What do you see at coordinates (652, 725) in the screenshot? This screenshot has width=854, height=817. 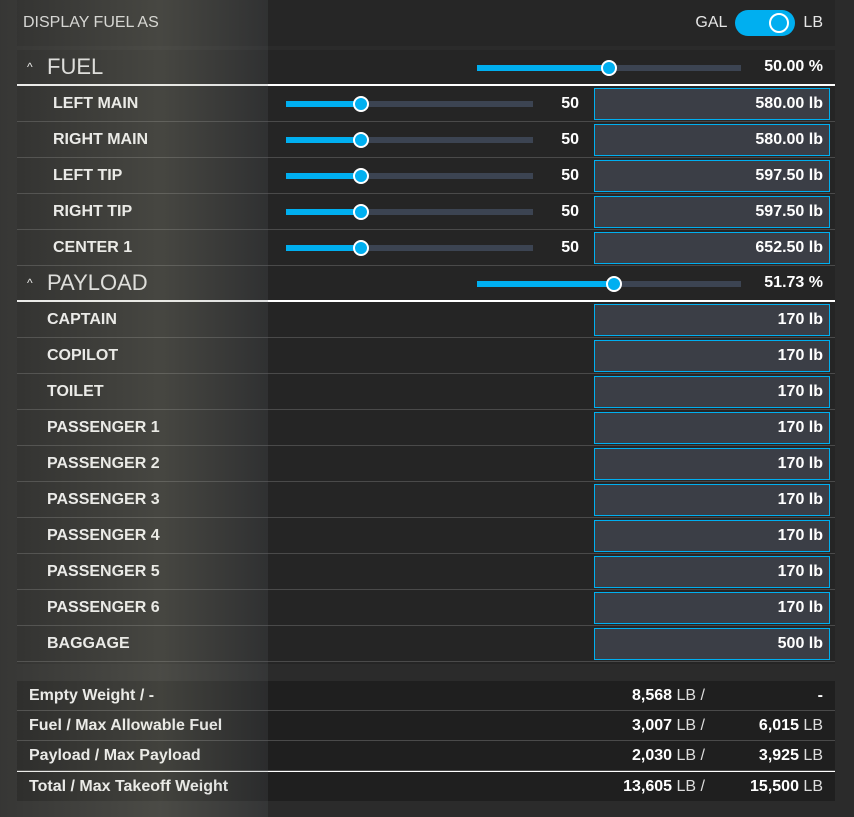 I see `summary-value: 3,007` at bounding box center [652, 725].